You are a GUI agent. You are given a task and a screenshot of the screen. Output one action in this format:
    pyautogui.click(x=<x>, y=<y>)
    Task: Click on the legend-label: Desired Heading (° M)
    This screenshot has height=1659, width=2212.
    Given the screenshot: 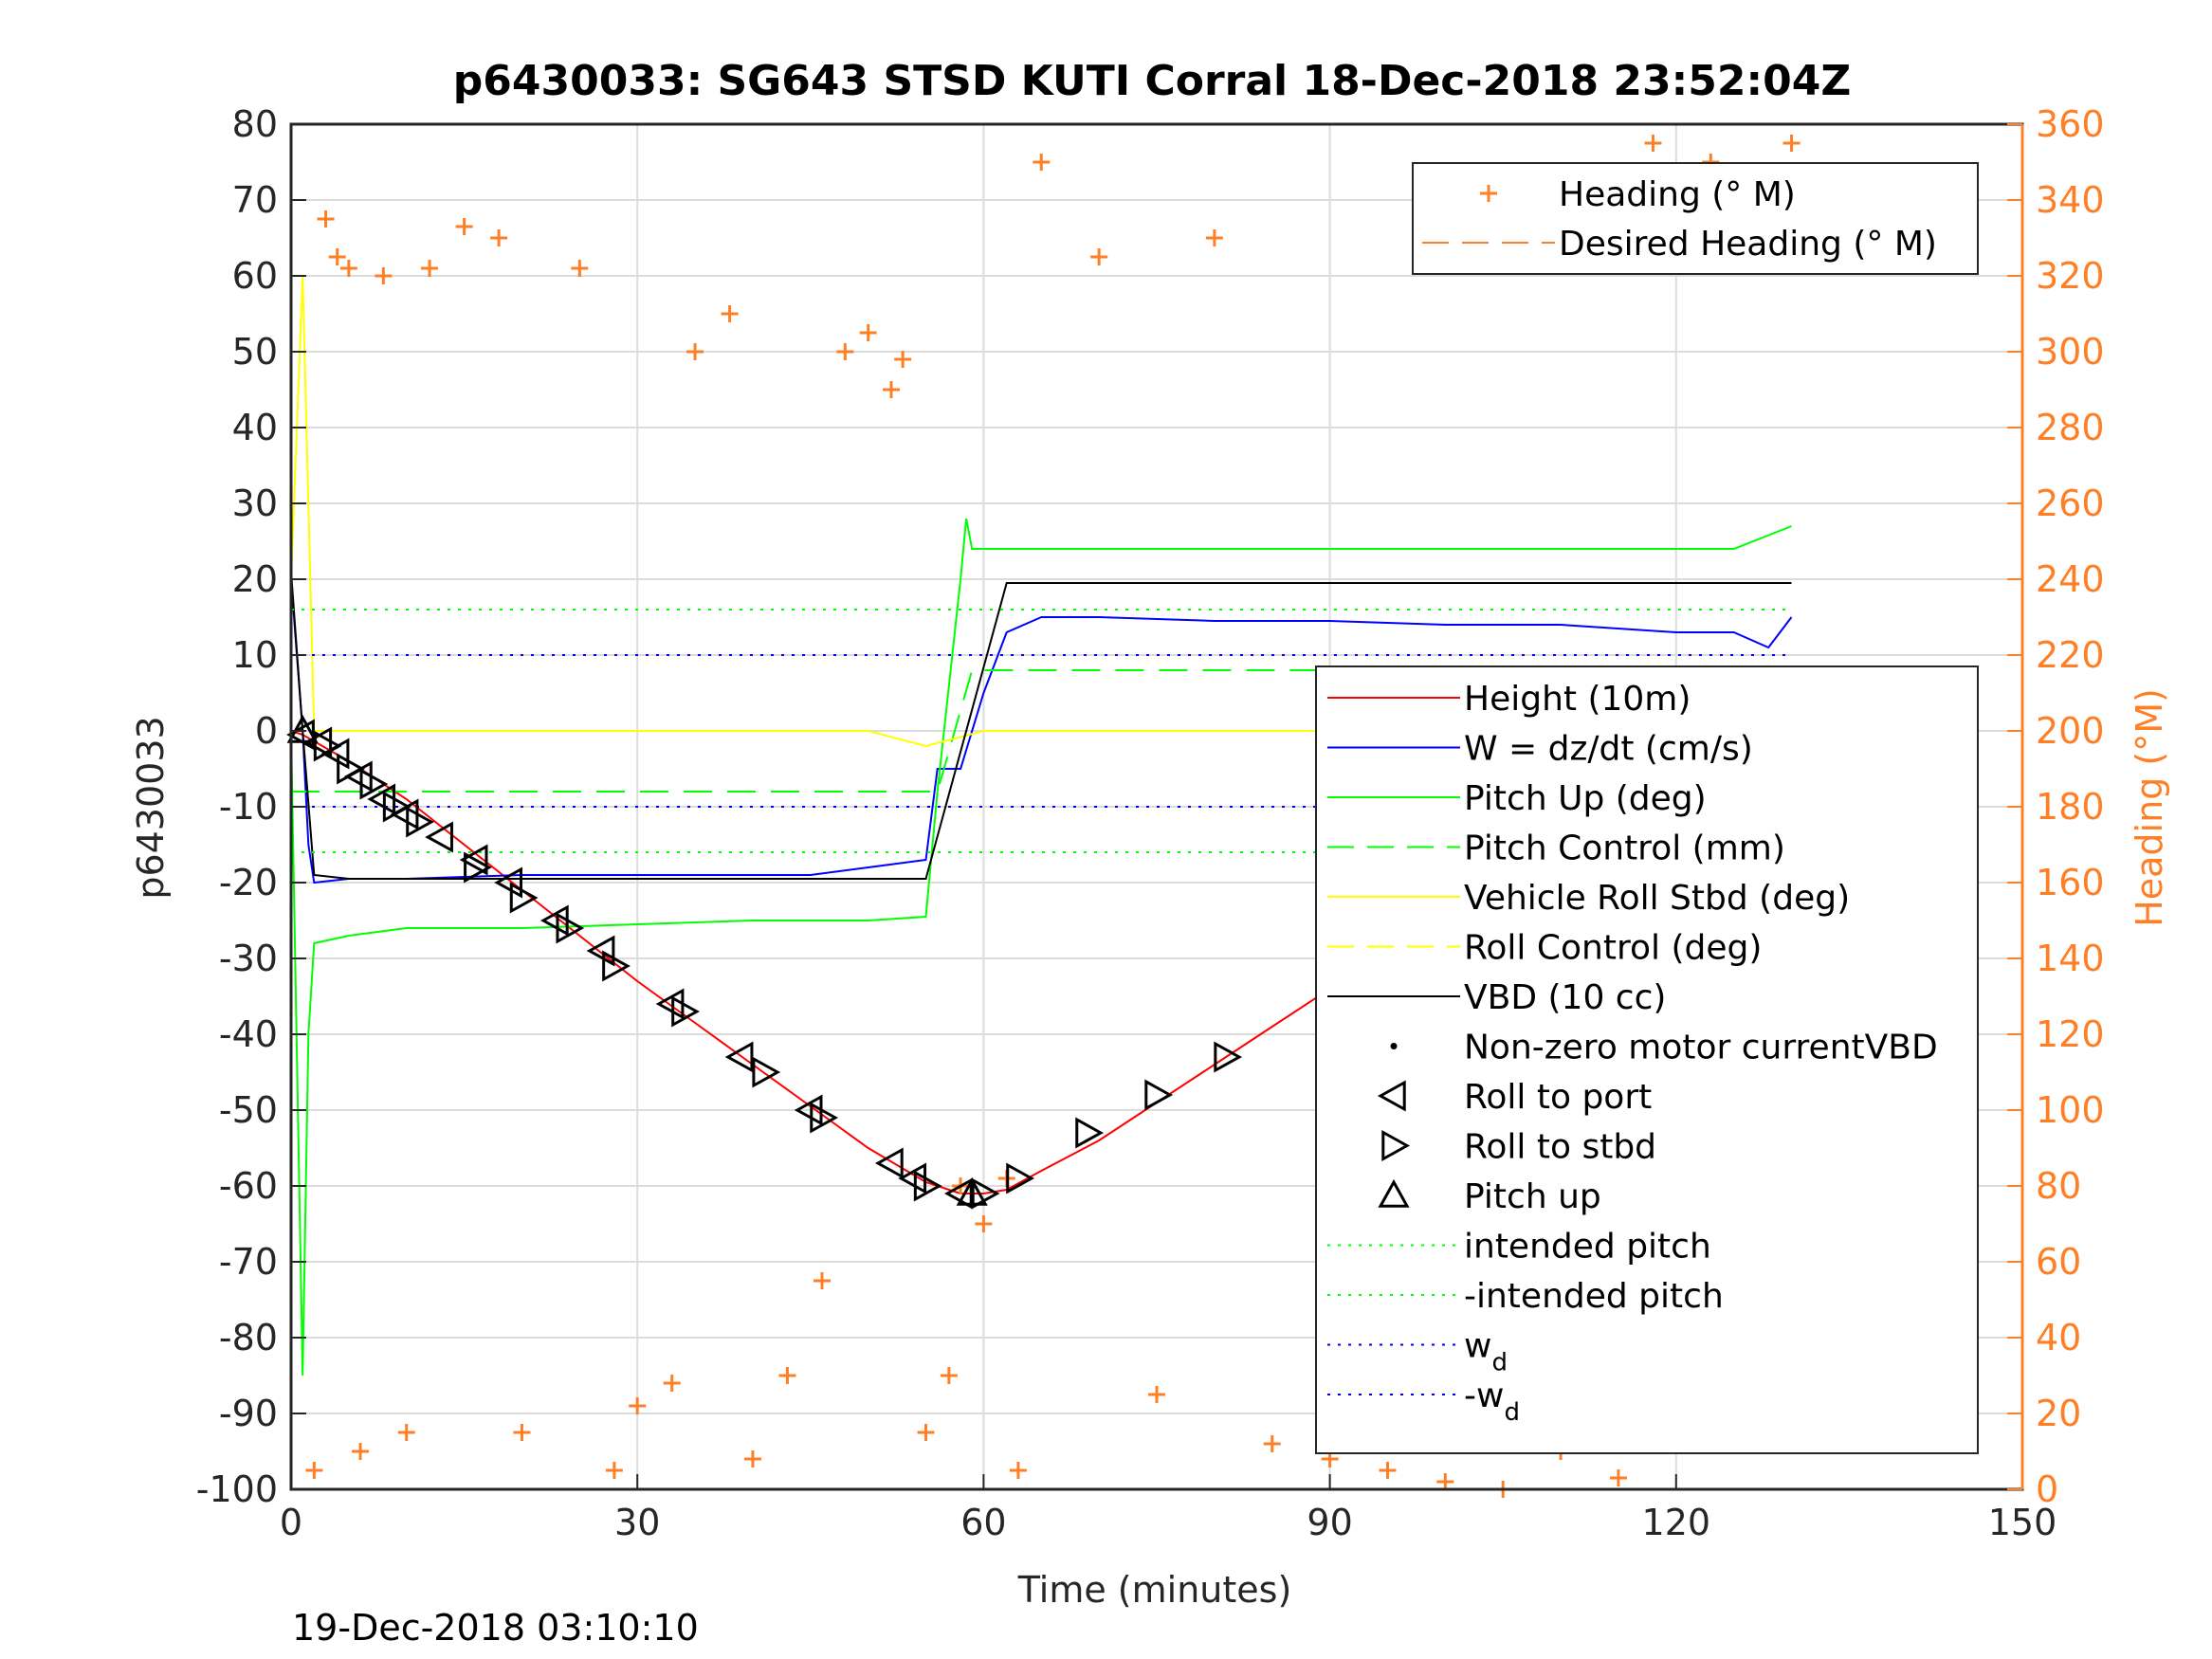 What is the action you would take?
    pyautogui.click(x=1748, y=244)
    